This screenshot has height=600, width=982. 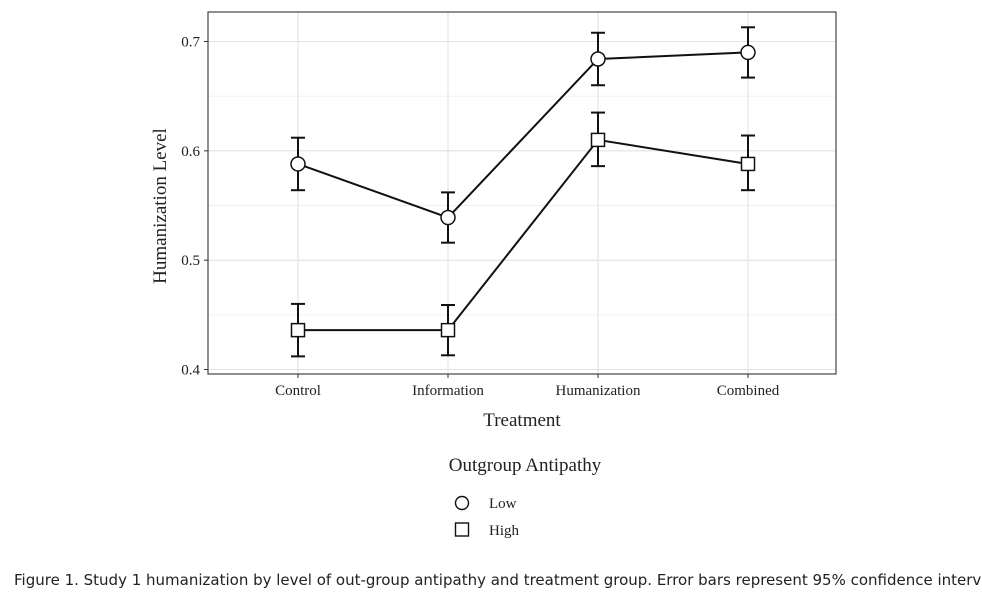 I want to click on y-tick-label: 0.6, so click(x=190, y=152).